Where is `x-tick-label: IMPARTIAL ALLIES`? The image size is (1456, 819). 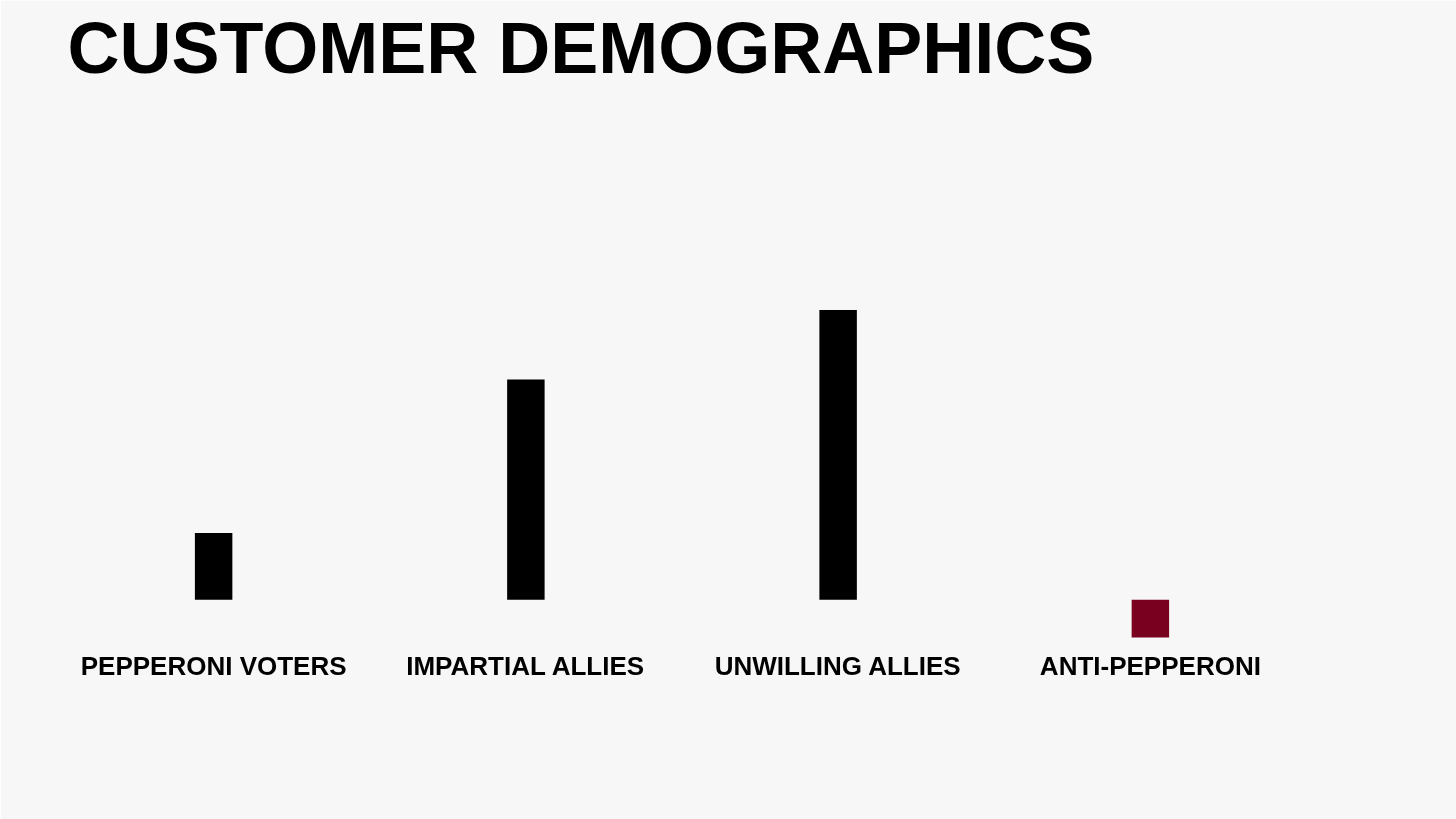 x-tick-label: IMPARTIAL ALLIES is located at coordinates (525, 666).